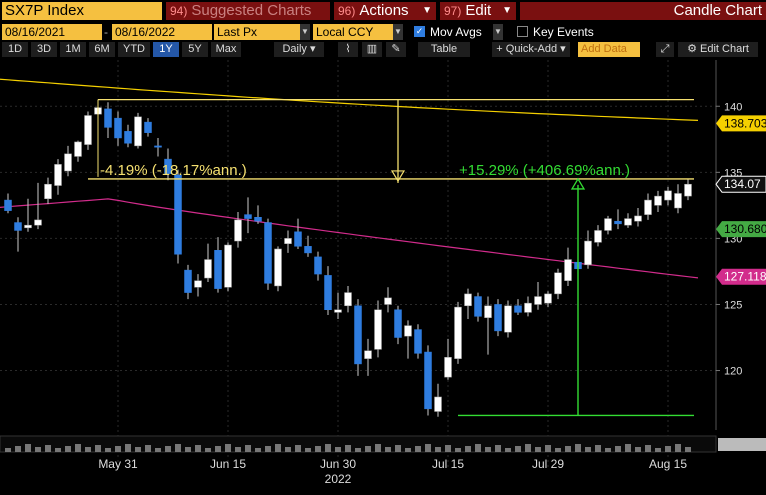 This screenshot has width=766, height=495. I want to click on range-button-5y: 5Y, so click(195, 49).